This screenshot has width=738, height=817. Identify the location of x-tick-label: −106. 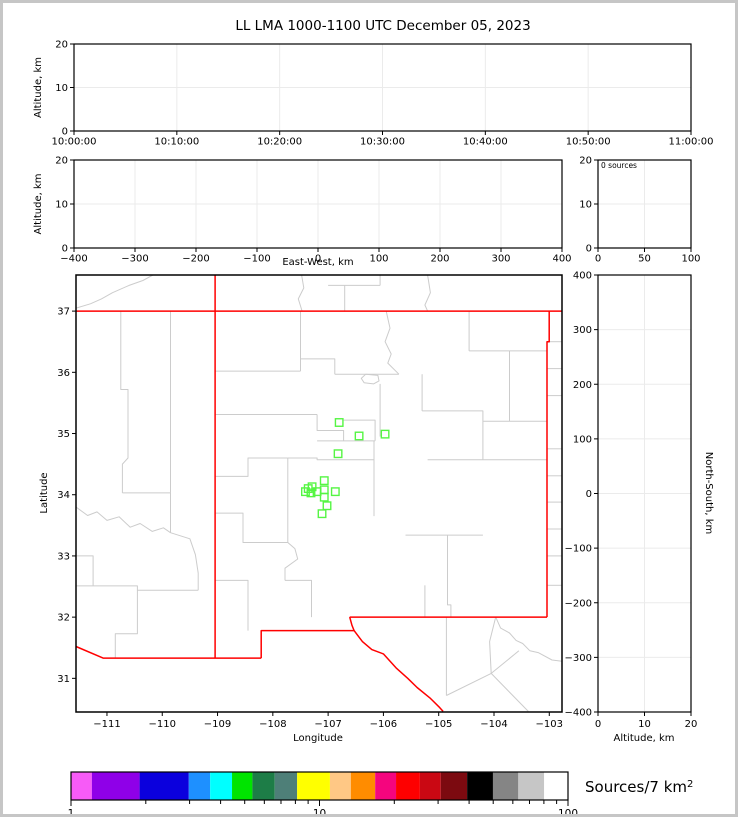
(383, 724).